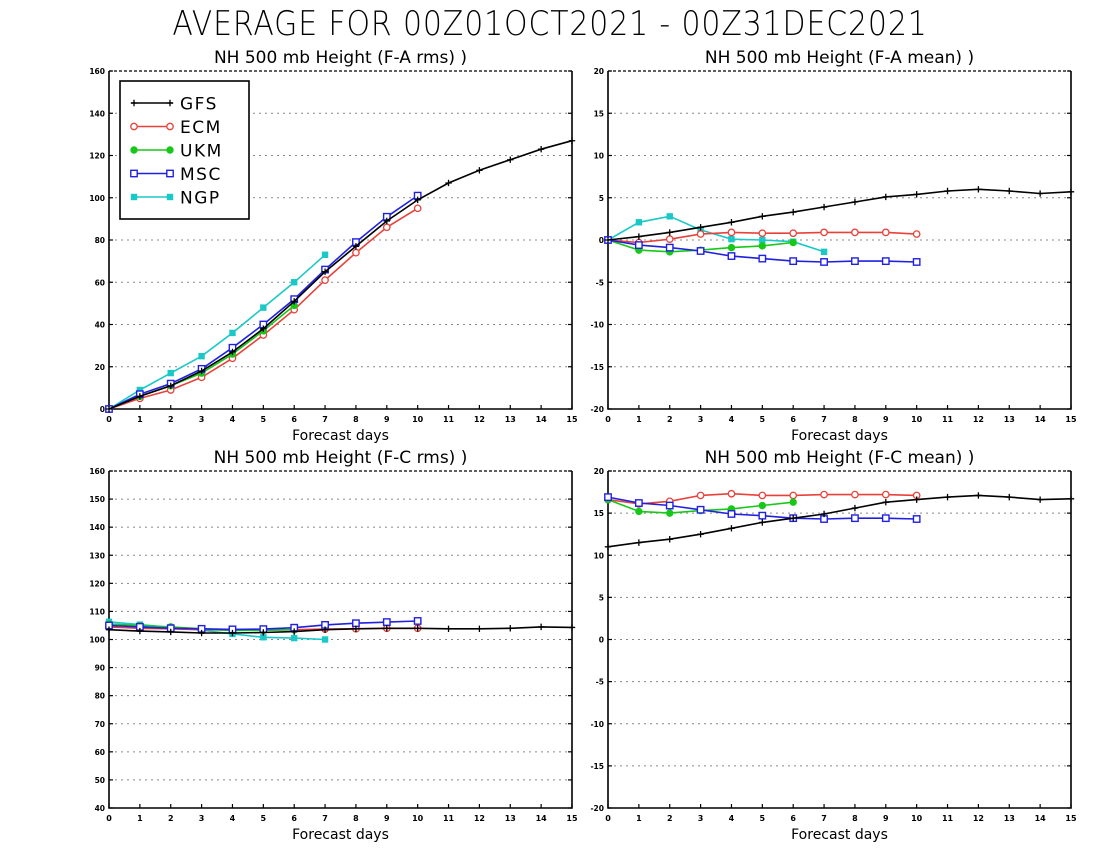 This screenshot has width=1100, height=850. Describe the element at coordinates (356, 818) in the screenshot. I see `x-tick-label: 8` at that location.